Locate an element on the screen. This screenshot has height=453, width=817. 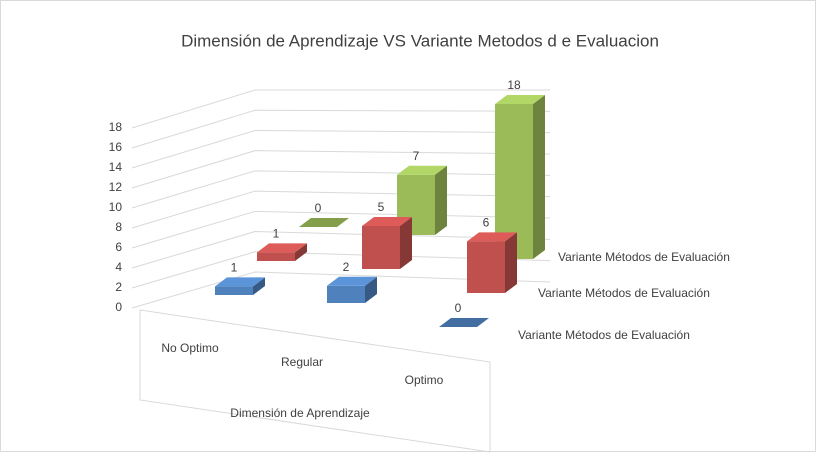
y-tick-label: 0 is located at coordinates (118, 307).